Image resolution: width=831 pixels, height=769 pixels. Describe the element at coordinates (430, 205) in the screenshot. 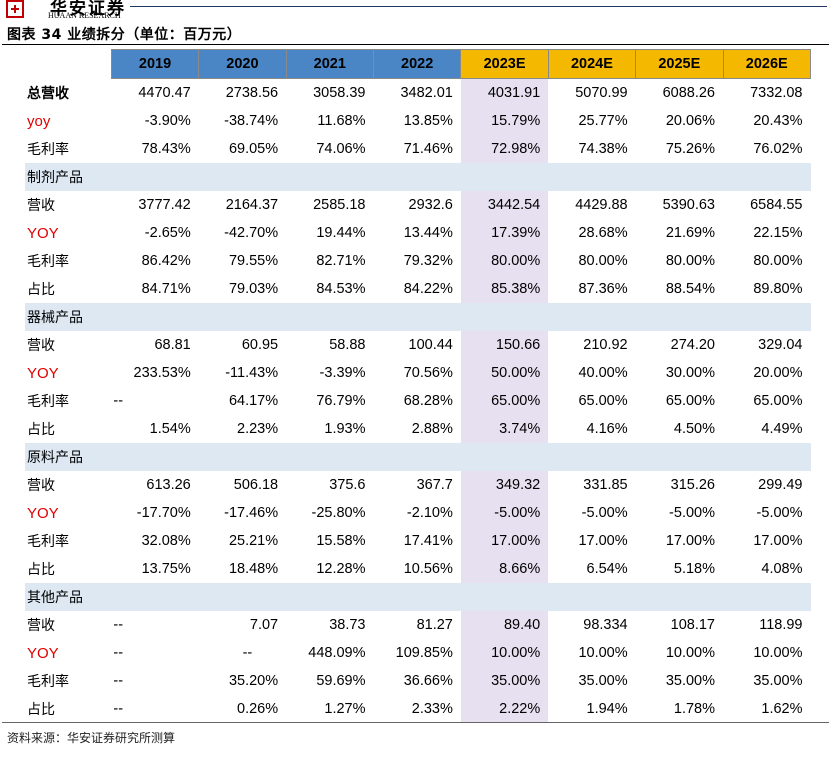

I see `table-cell: 2932.6` at that location.